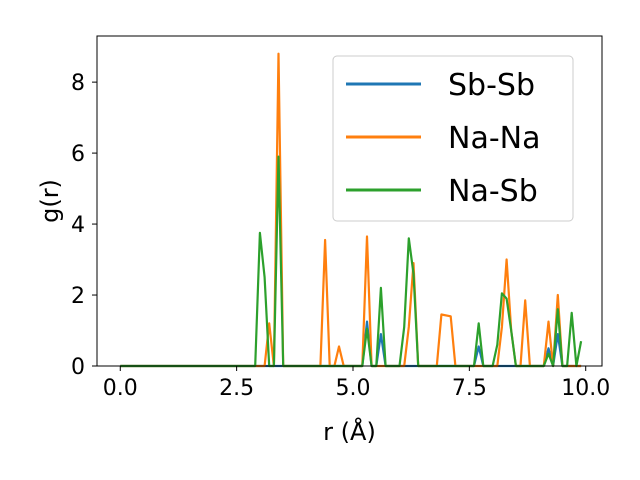 This screenshot has width=640, height=480. What do you see at coordinates (78, 154) in the screenshot?
I see `y-tick-label: 6` at bounding box center [78, 154].